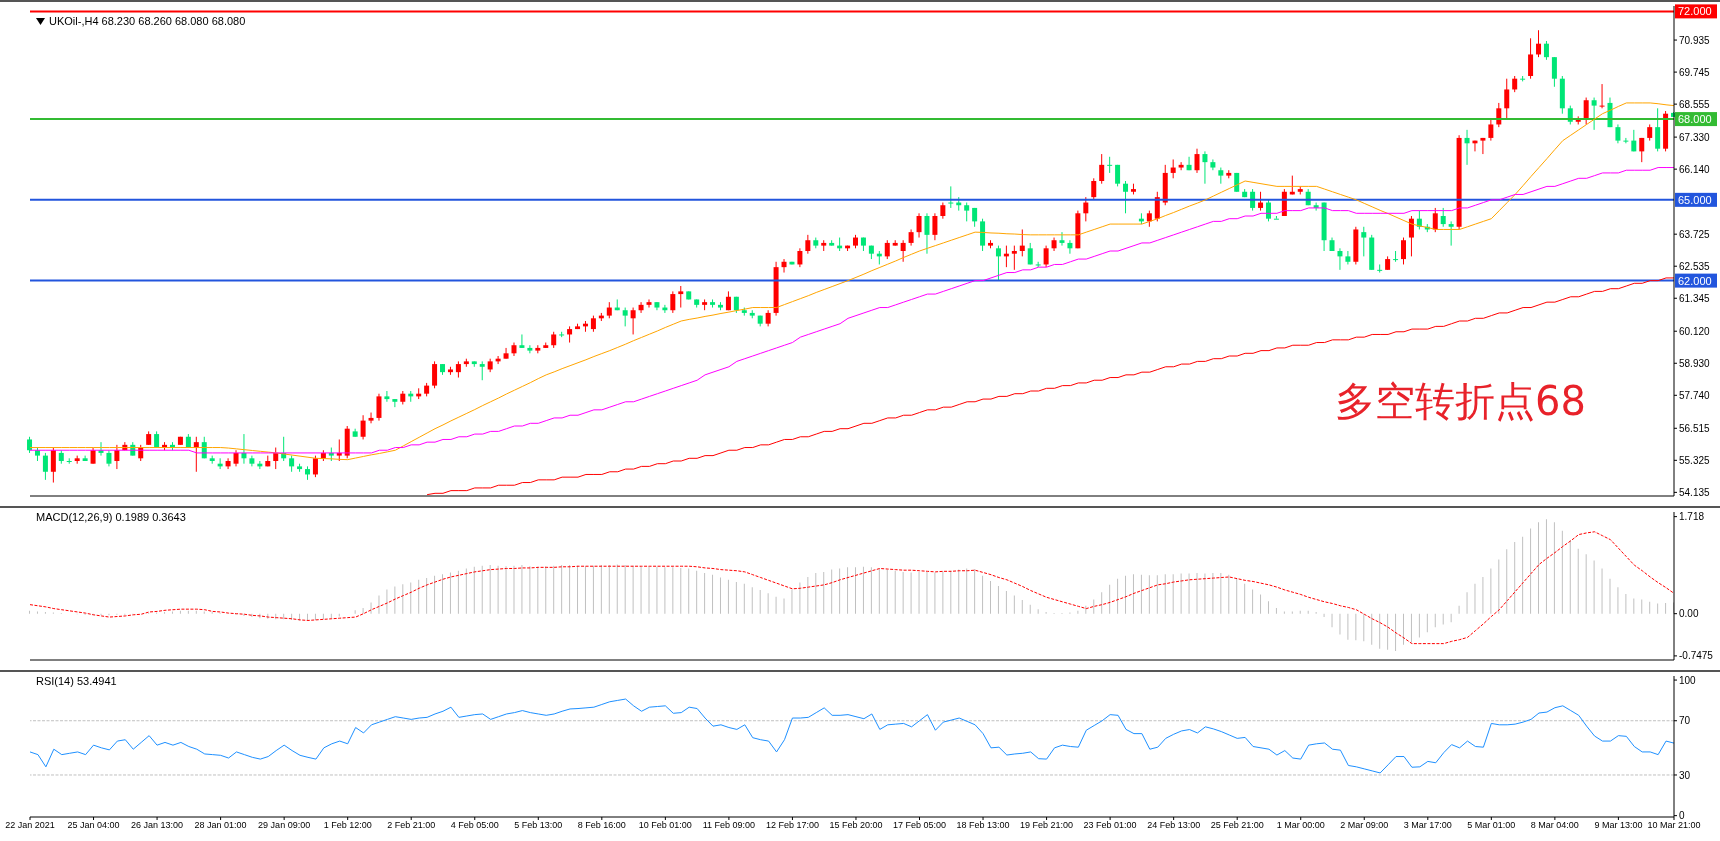 The image size is (1720, 841). Describe the element at coordinates (1695, 395) in the screenshot. I see `y-tick-label: 57.740` at that location.